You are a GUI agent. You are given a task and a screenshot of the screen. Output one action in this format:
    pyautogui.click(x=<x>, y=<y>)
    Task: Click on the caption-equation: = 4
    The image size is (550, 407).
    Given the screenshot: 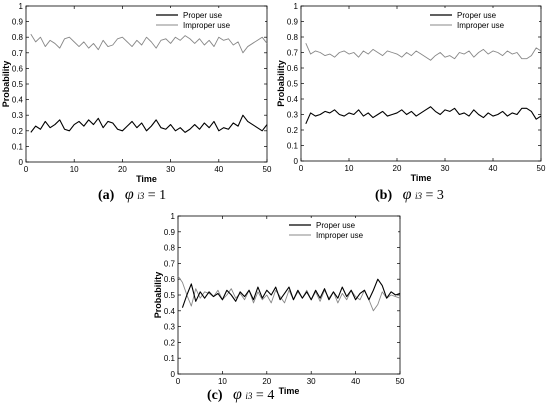 What is the action you would take?
    pyautogui.click(x=265, y=395)
    